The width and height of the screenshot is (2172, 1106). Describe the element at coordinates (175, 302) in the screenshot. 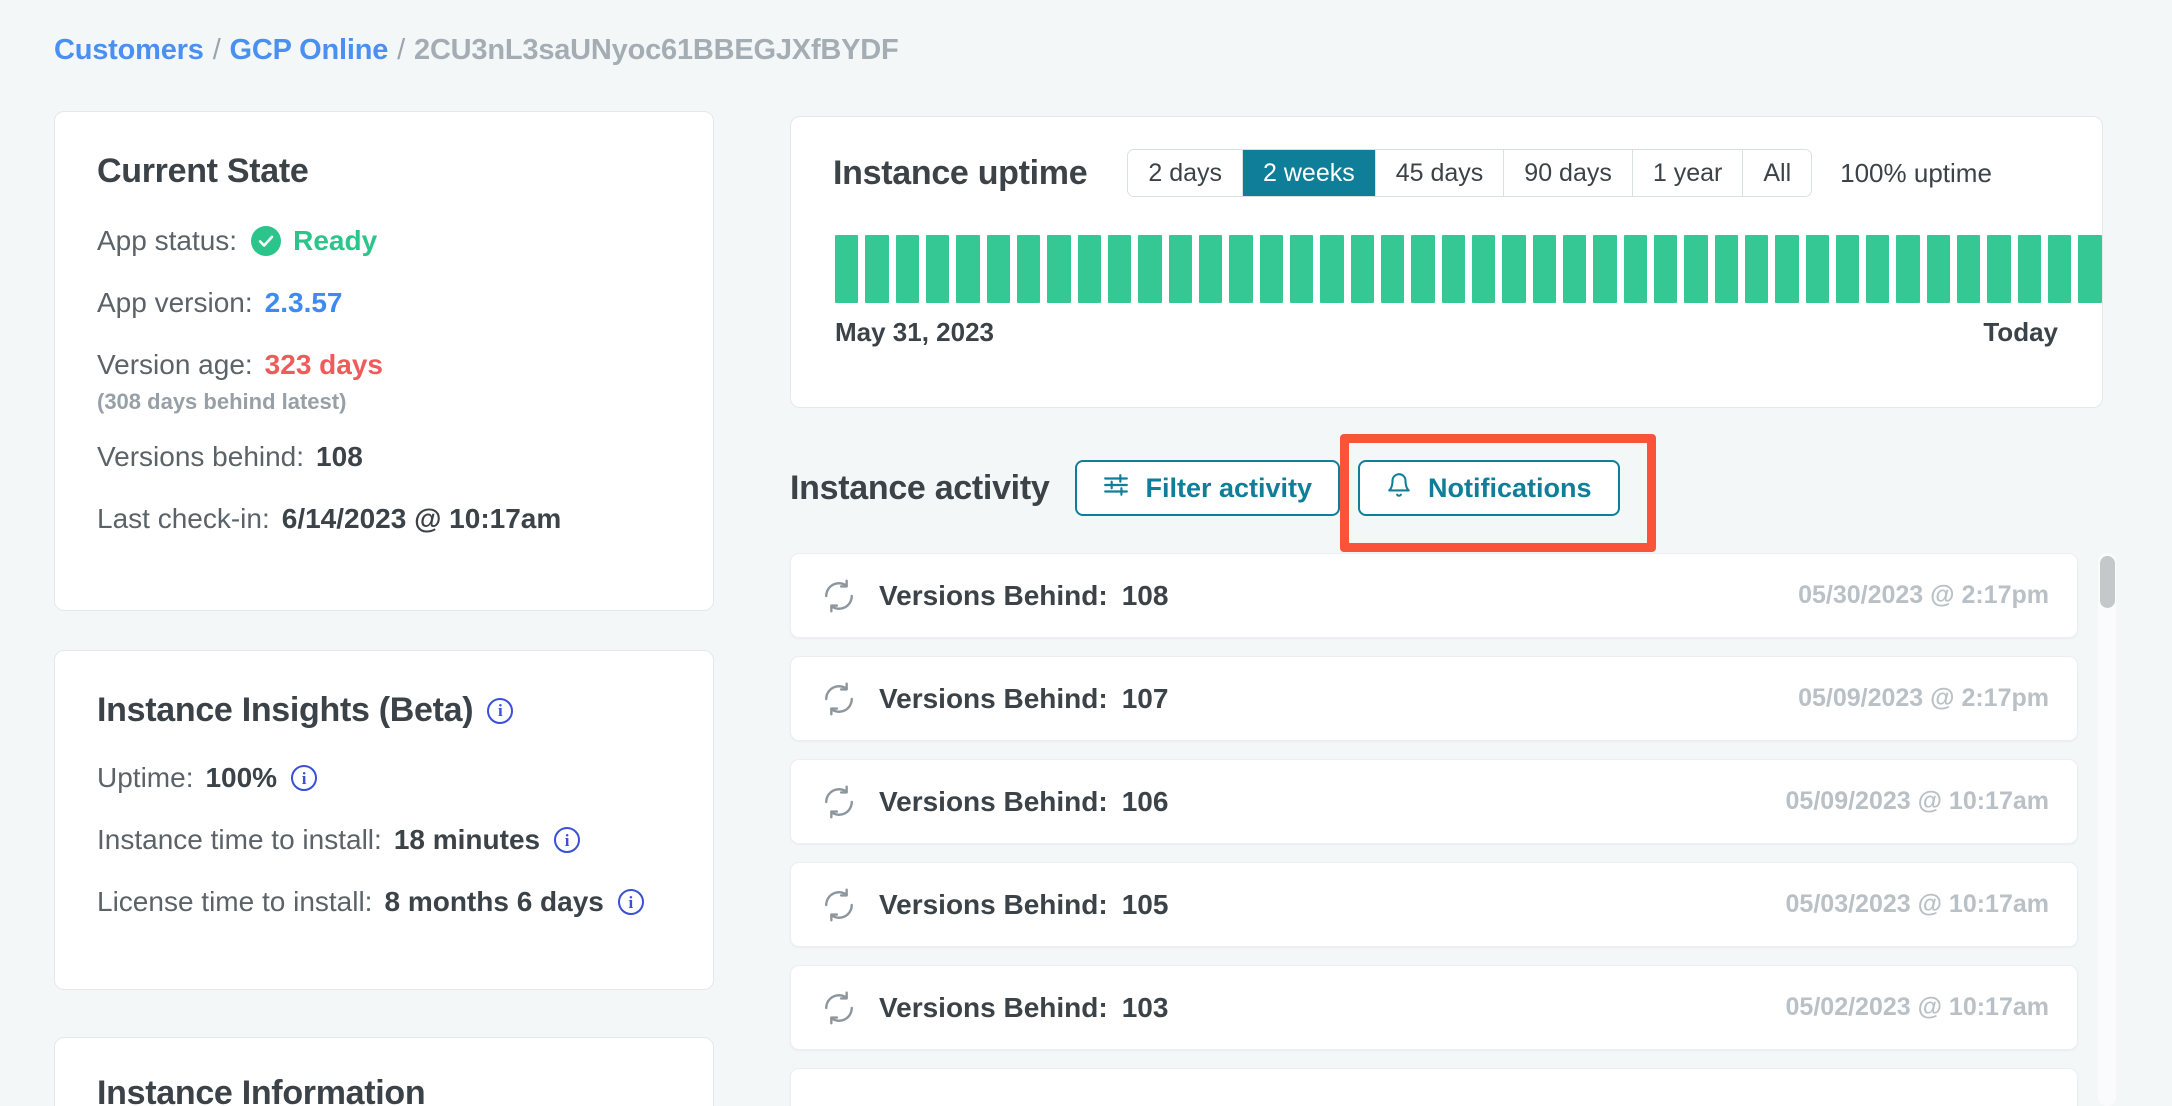

I see `app-version-label: App version:` at that location.